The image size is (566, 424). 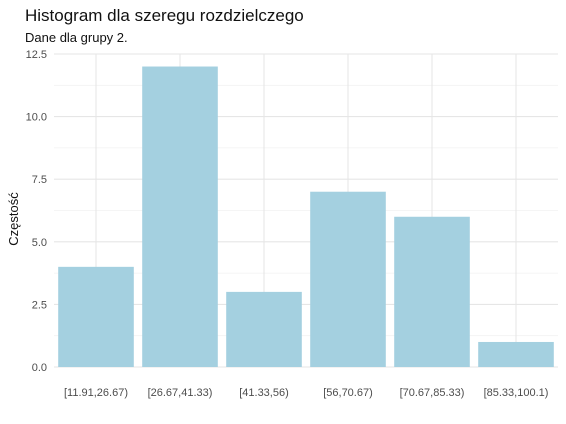 I want to click on y-tick-label: 5.0, so click(x=39, y=243).